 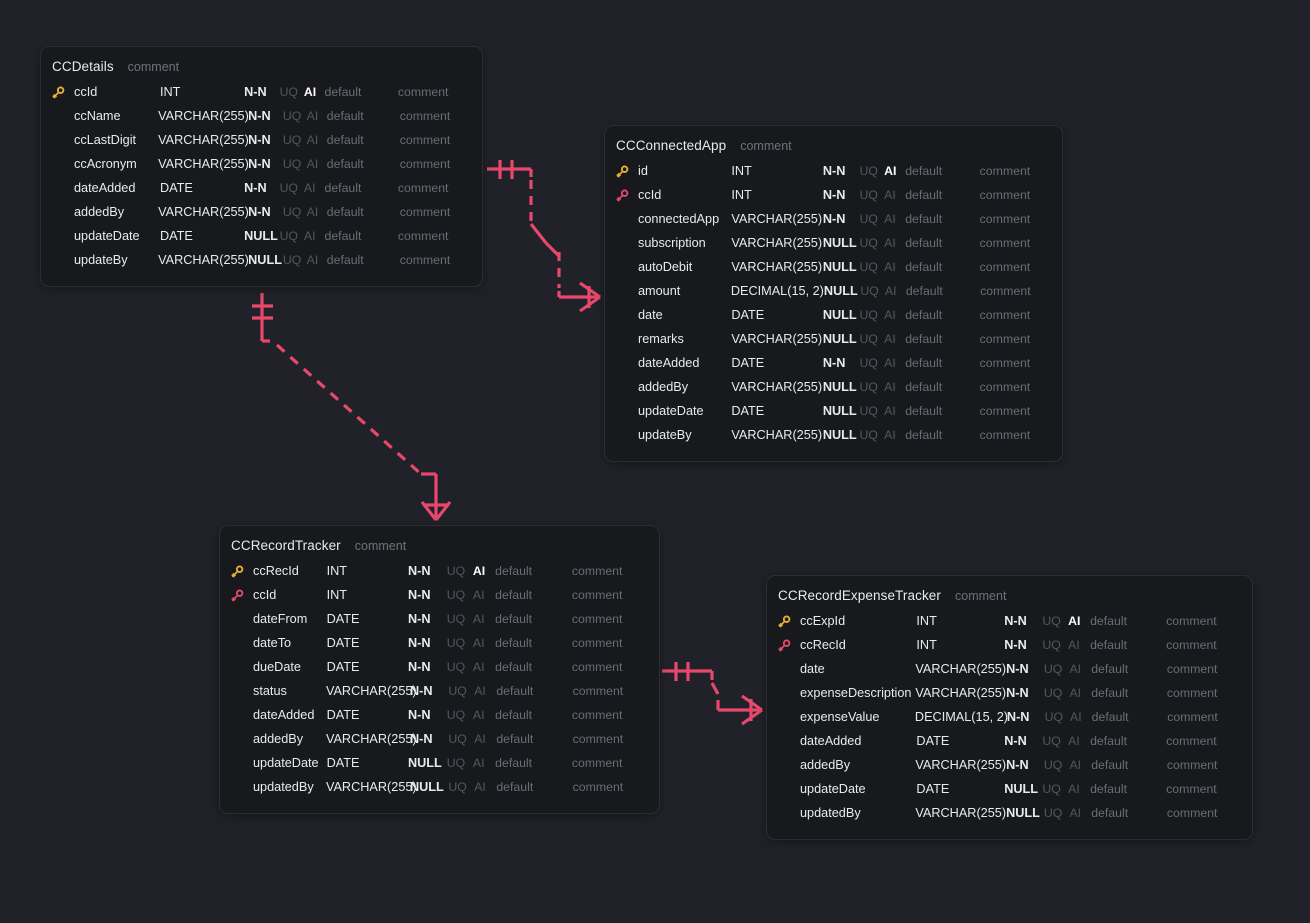 What do you see at coordinates (439, 691) in the screenshot?
I see `column-row: status VARCHAR(255) N-N UQ AI default comment` at bounding box center [439, 691].